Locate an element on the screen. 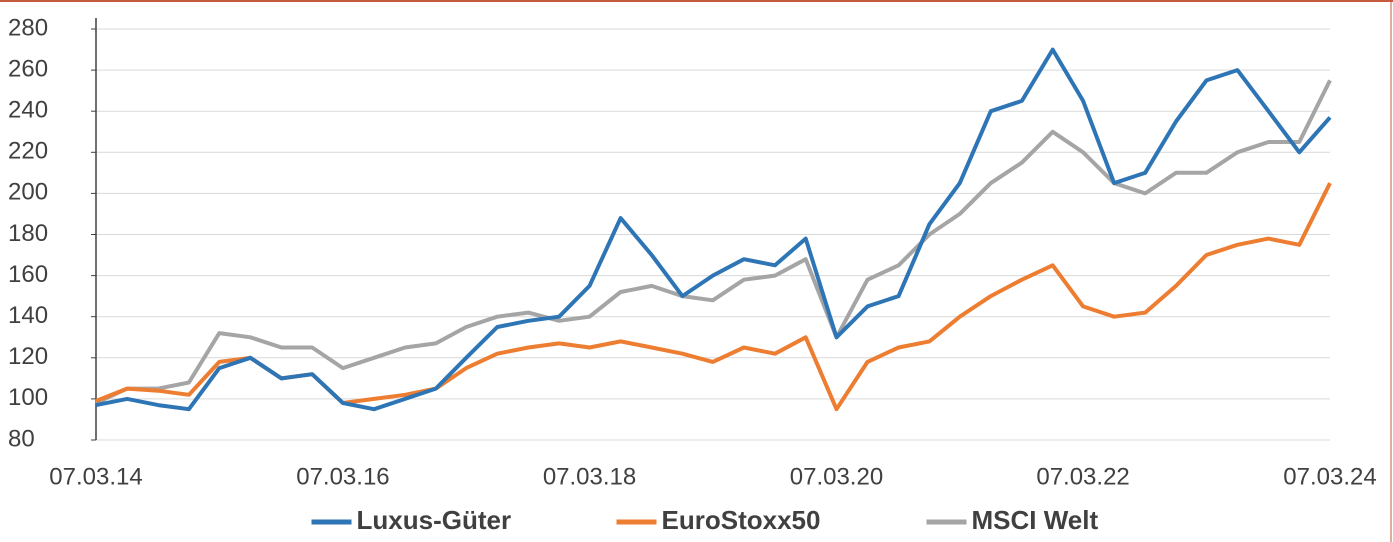 The image size is (1393, 542). y-tick-label: 260 is located at coordinates (28, 68).